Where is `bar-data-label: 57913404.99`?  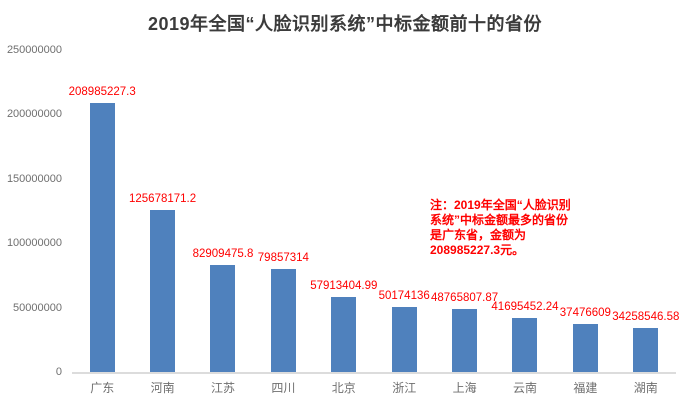 bar-data-label: 57913404.99 is located at coordinates (344, 286).